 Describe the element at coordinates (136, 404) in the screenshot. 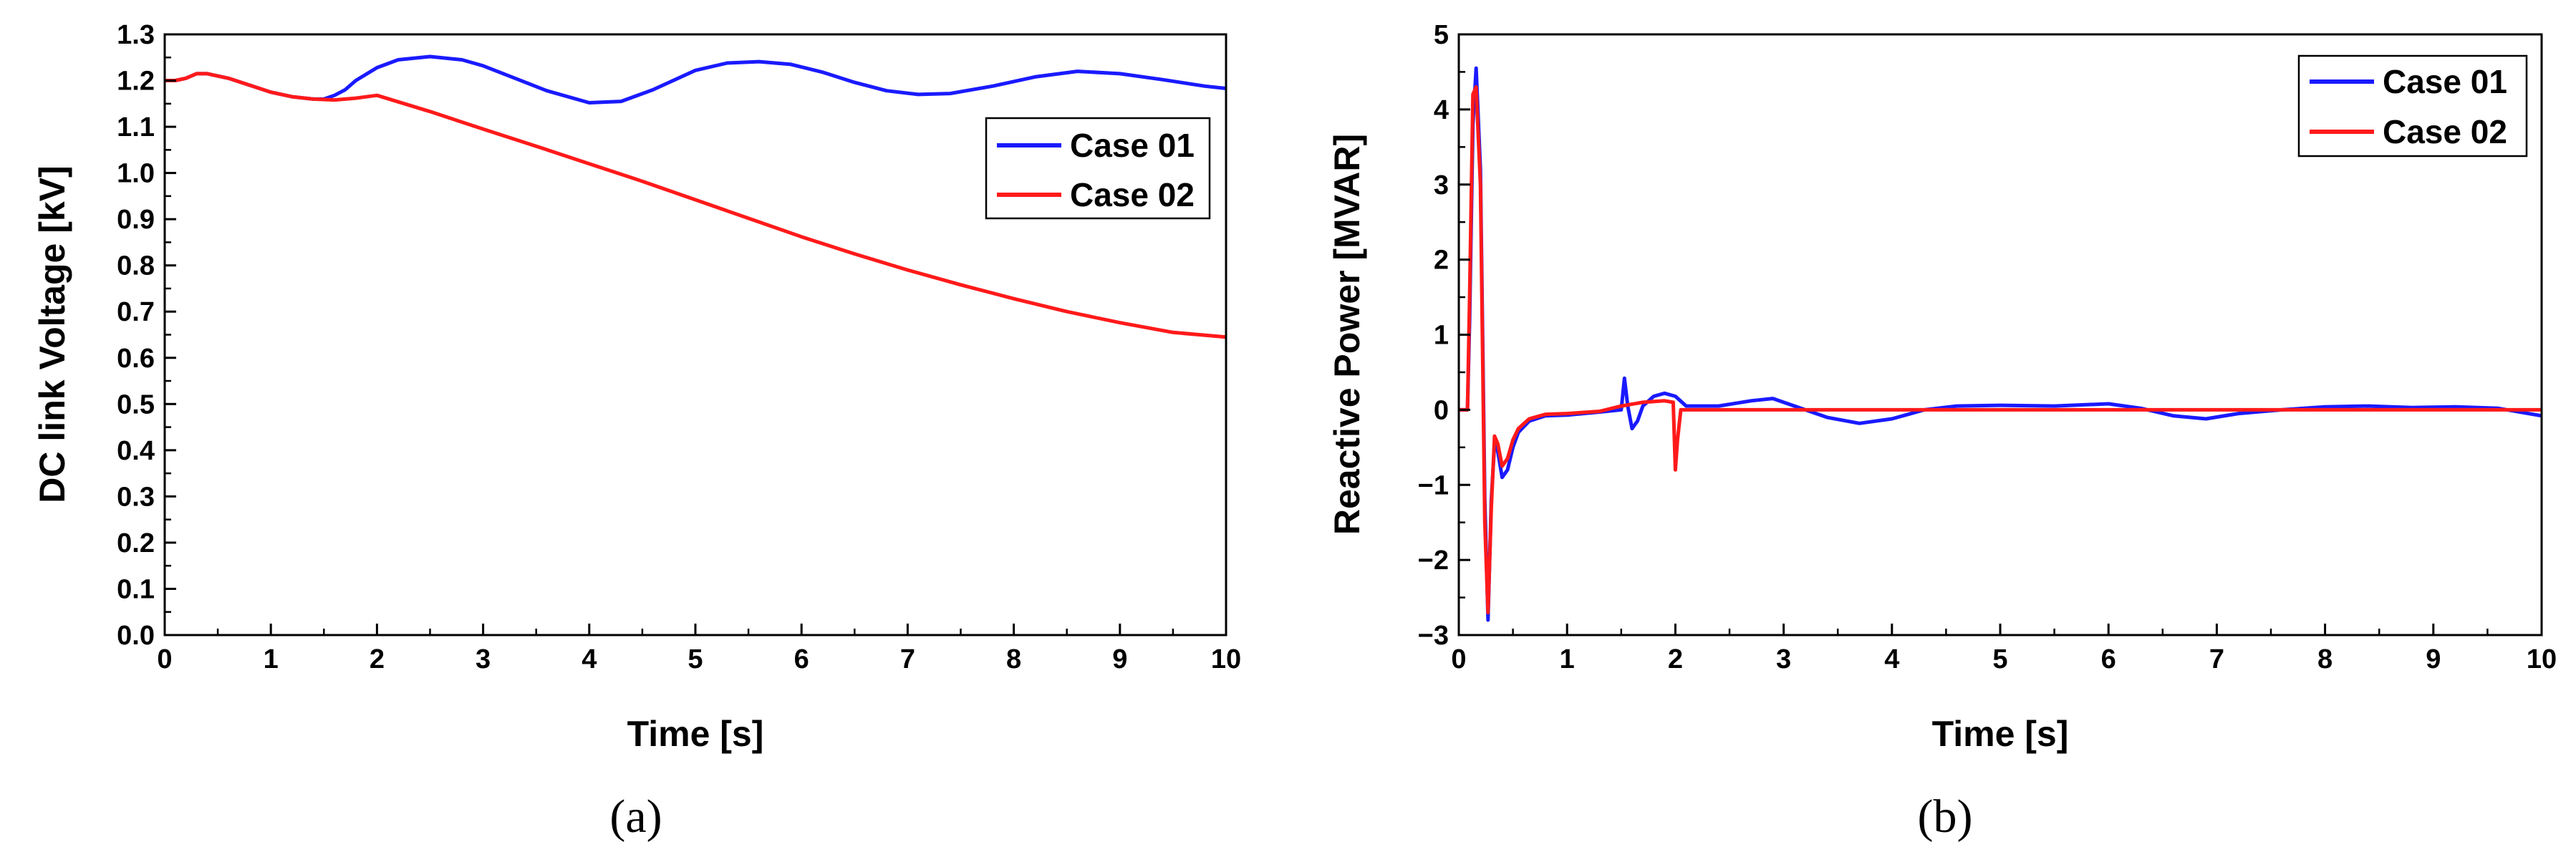

I see `panel-a-y-tick-label: 0.5` at that location.